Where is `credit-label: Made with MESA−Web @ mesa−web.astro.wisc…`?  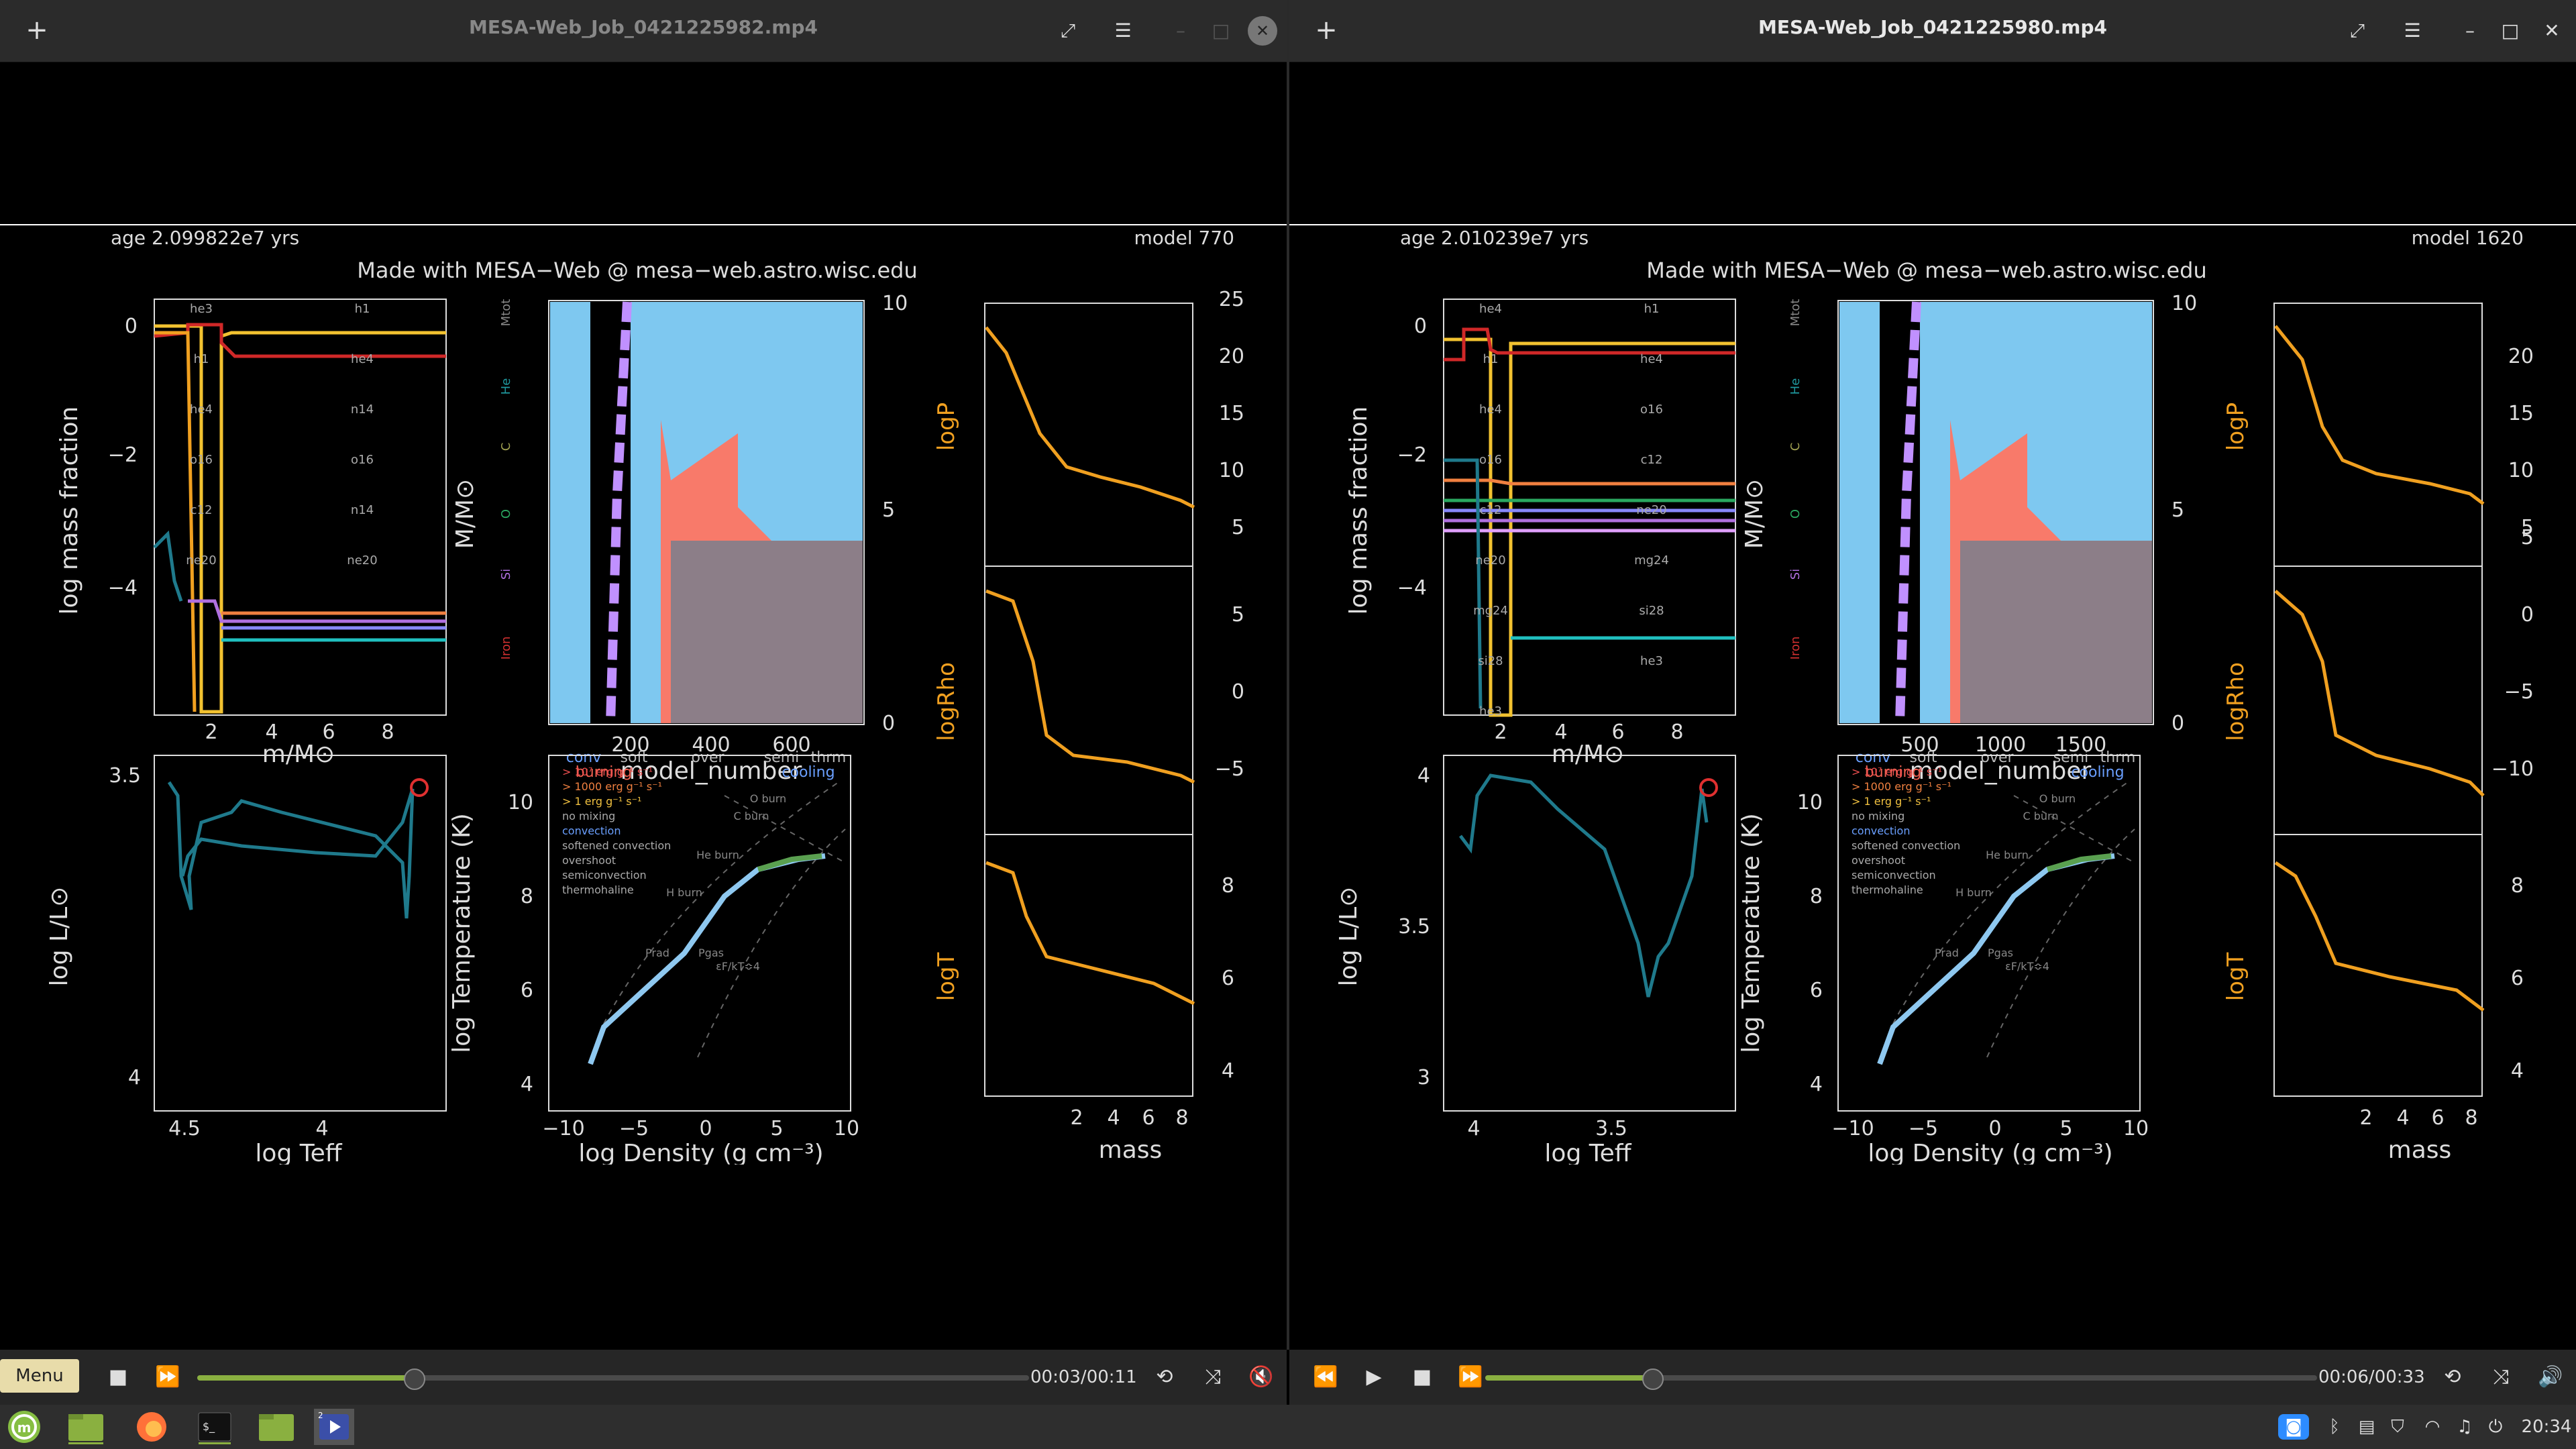 credit-label: Made with MESA−Web @ mesa−web.astro.wisc… is located at coordinates (637, 270).